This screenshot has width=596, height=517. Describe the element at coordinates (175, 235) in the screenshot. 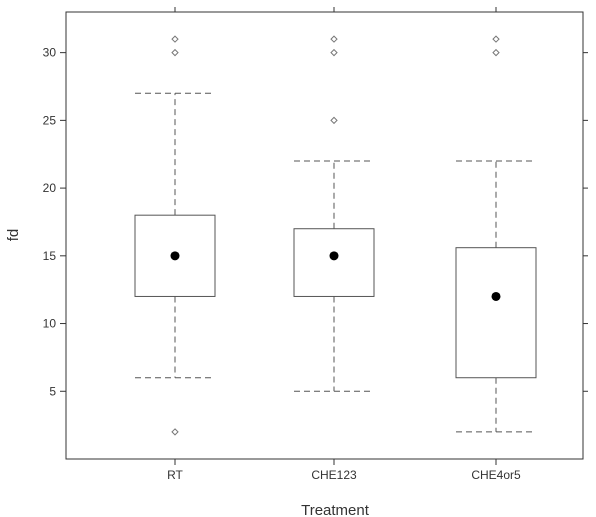

I see `box-RT` at that location.